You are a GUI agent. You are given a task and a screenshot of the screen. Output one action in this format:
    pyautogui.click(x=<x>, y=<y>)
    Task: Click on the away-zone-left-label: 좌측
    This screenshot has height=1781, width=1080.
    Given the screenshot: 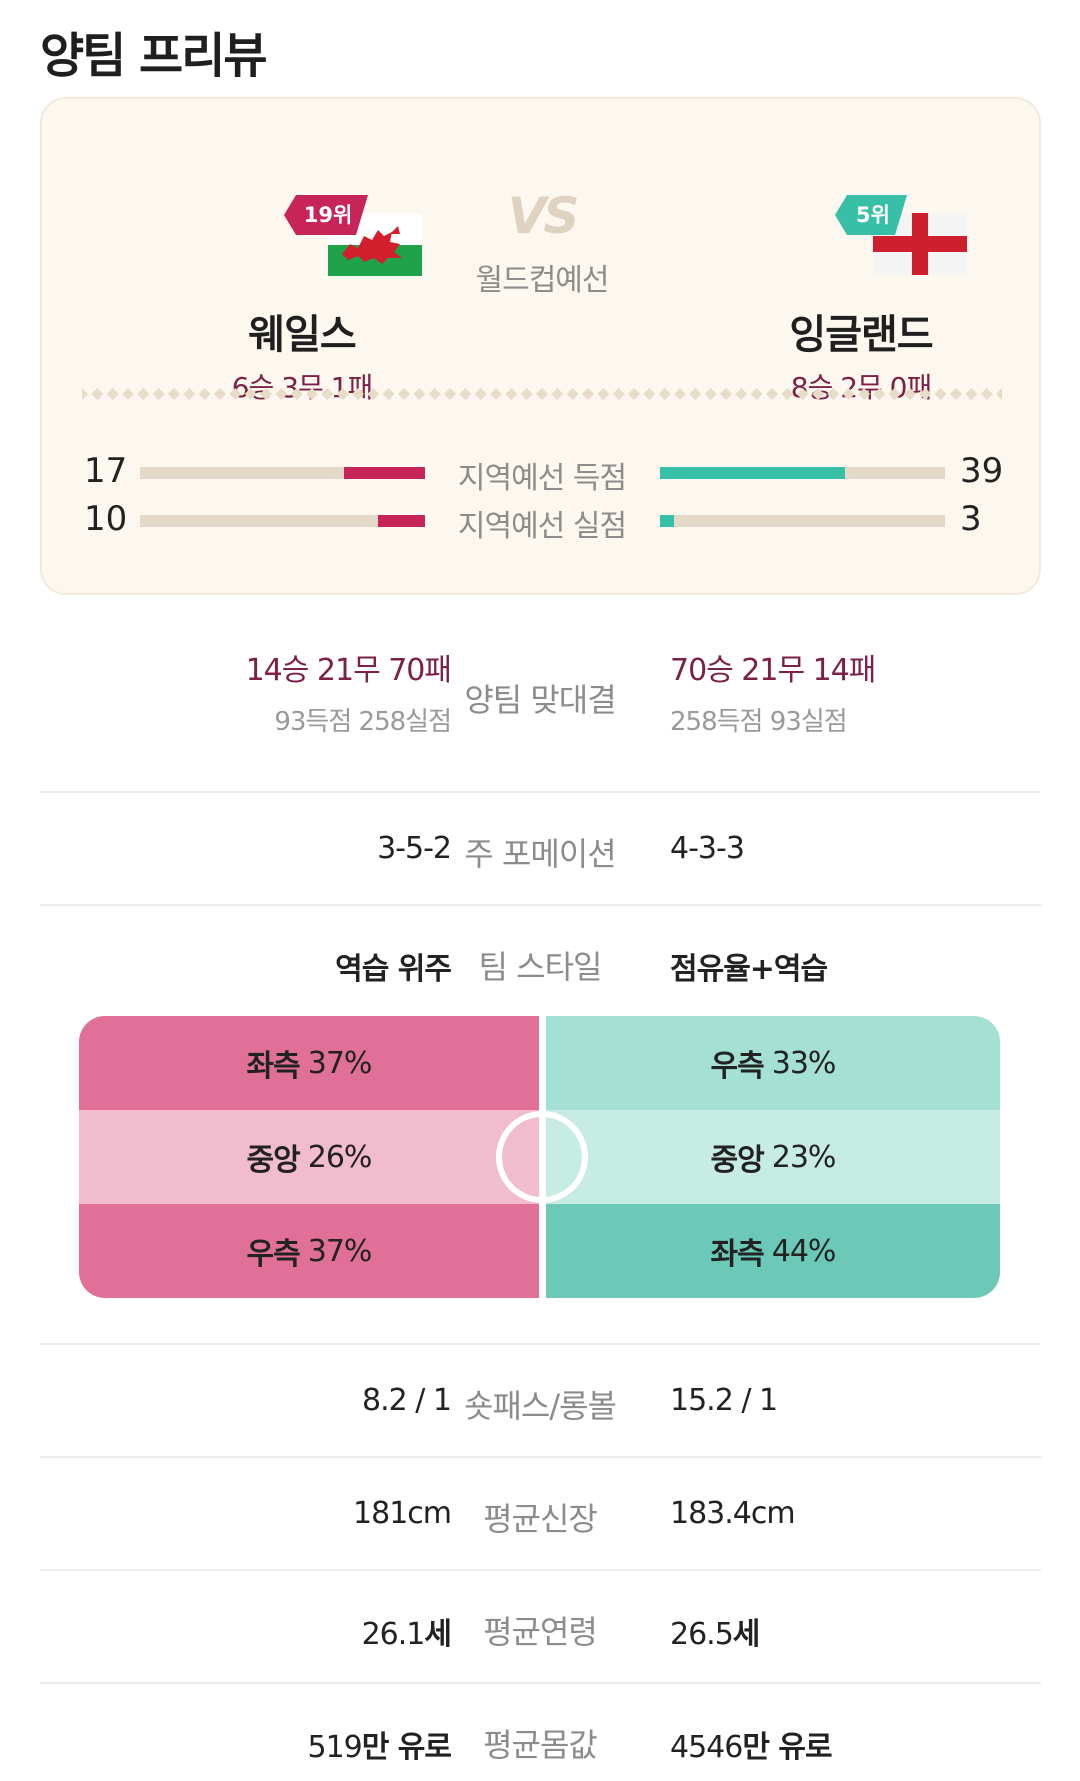 What is the action you would take?
    pyautogui.click(x=737, y=1254)
    